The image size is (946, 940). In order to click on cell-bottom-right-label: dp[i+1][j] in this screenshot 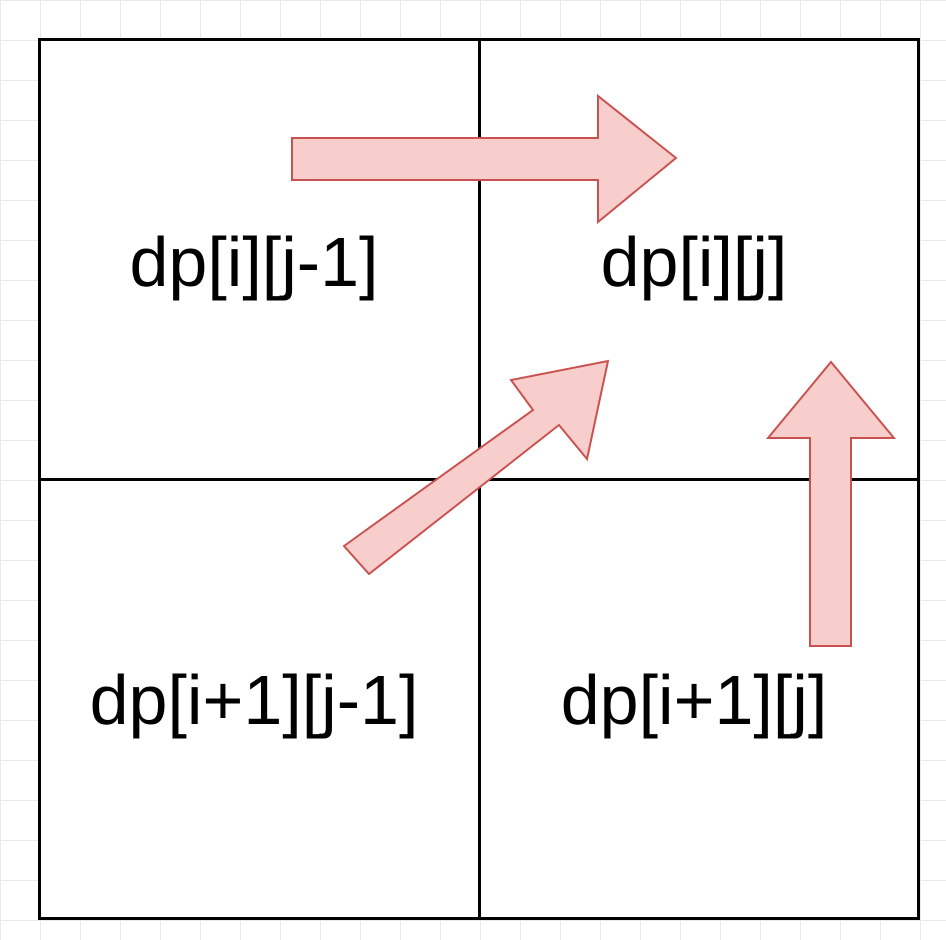, I will do `click(694, 700)`.